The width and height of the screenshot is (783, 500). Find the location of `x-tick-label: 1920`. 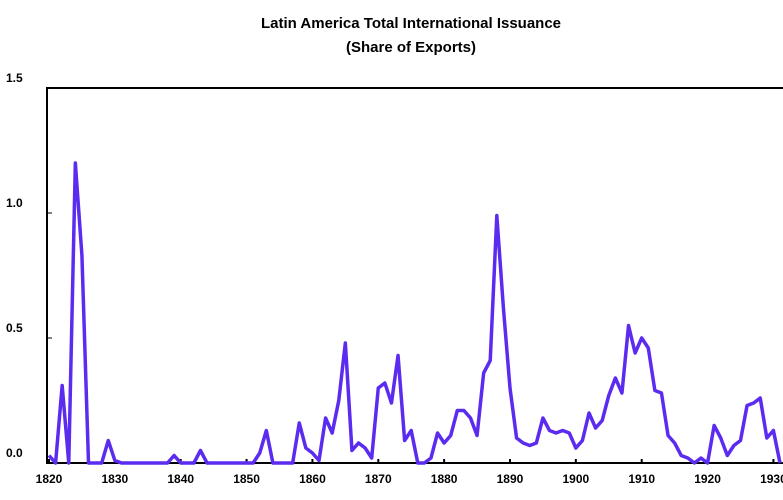

x-tick-label: 1920 is located at coordinates (707, 479).